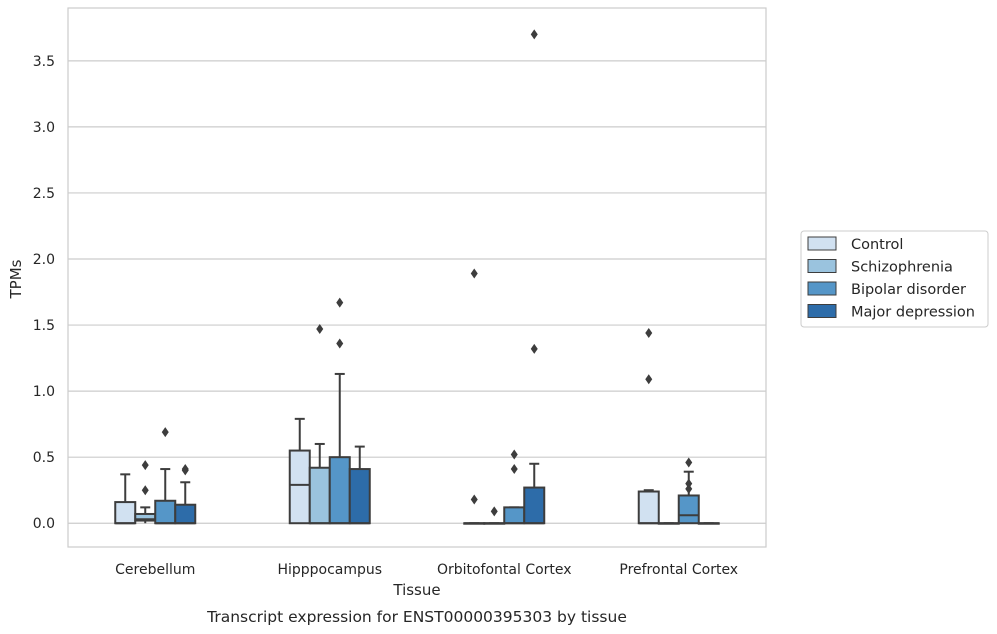 Image resolution: width=997 pixels, height=634 pixels. I want to click on legend-label: Major depression, so click(913, 313).